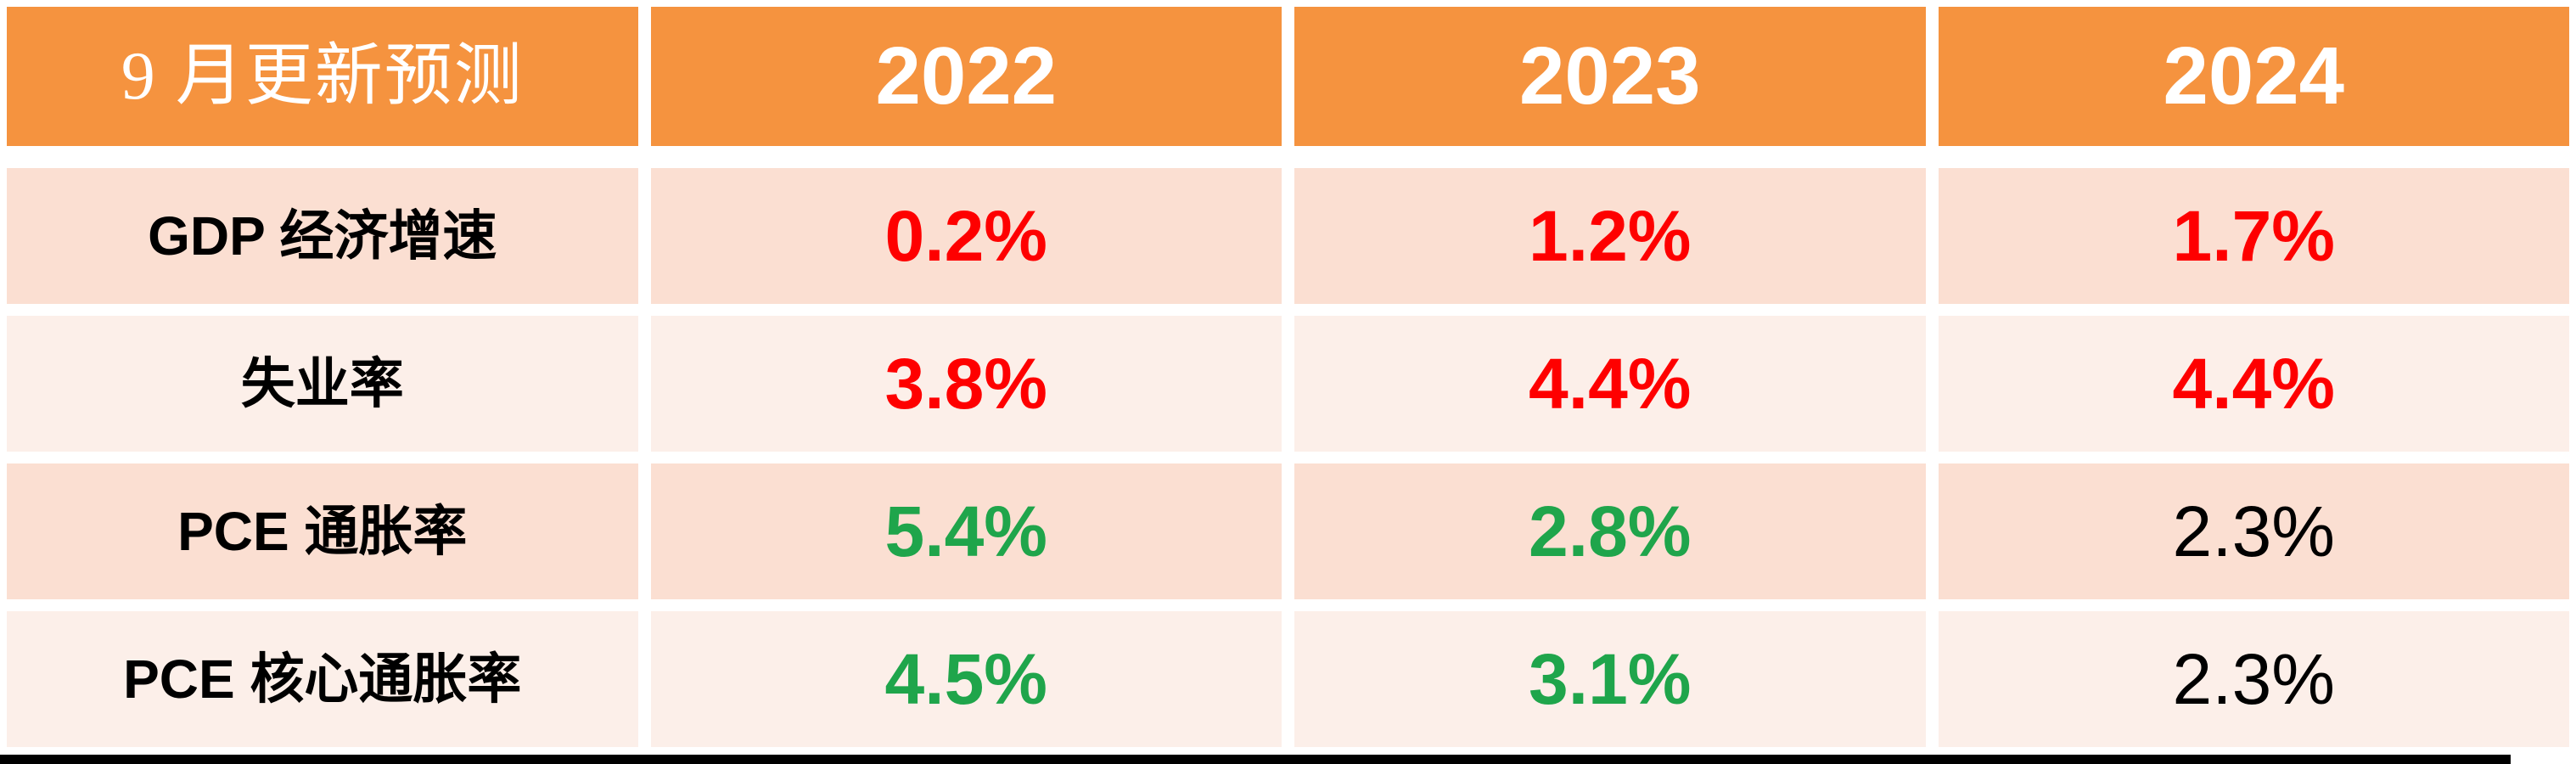 The height and width of the screenshot is (764, 2576). I want to click on gdp-growth-2022-value: 0.2%, so click(966, 236).